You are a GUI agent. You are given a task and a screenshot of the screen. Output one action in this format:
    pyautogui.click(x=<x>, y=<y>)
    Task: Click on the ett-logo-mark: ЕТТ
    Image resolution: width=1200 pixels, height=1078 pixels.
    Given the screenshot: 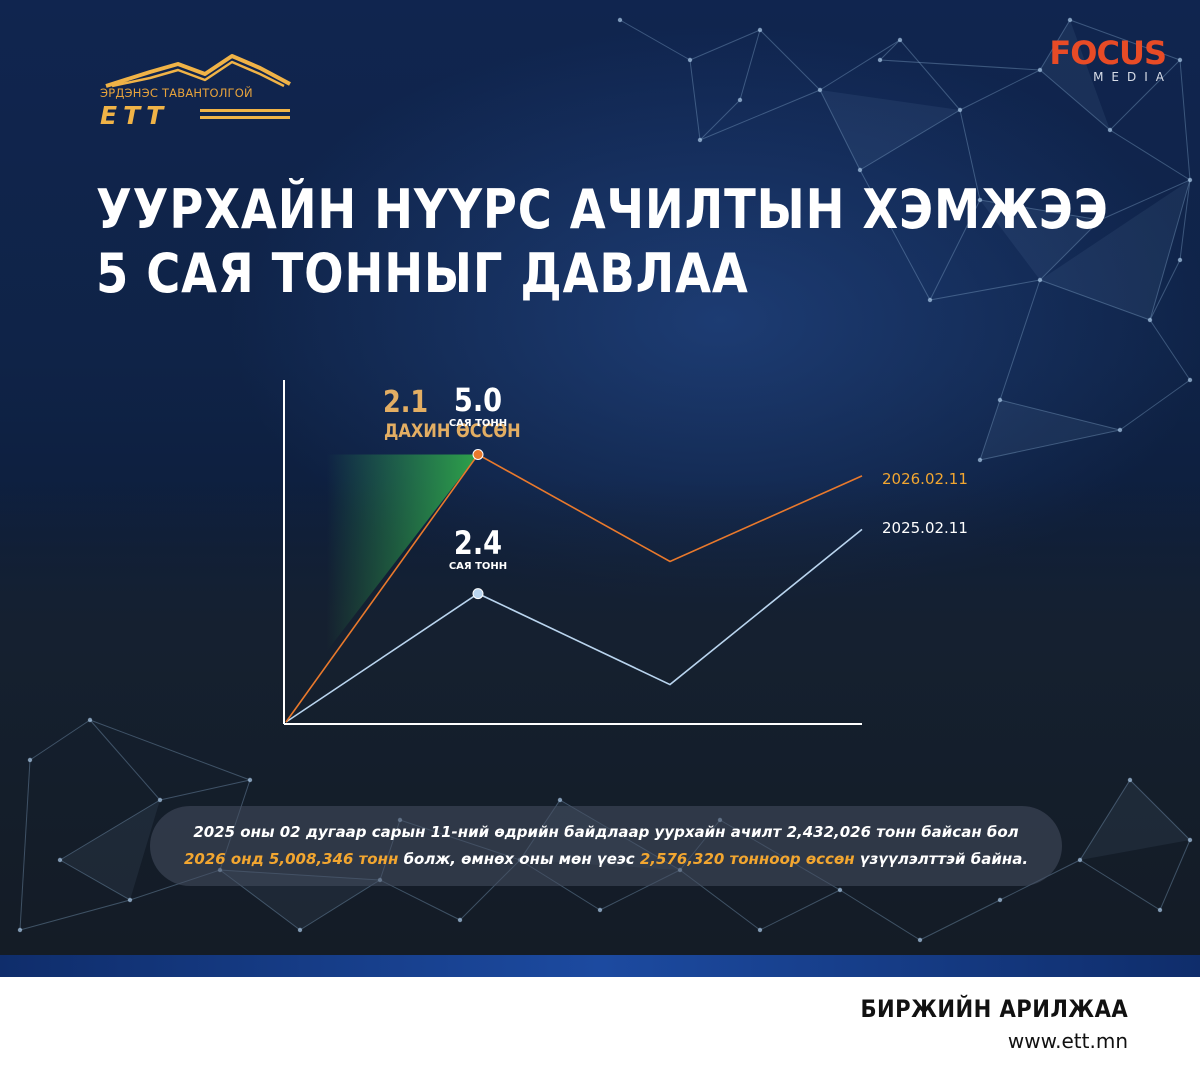 What is the action you would take?
    pyautogui.click(x=135, y=115)
    